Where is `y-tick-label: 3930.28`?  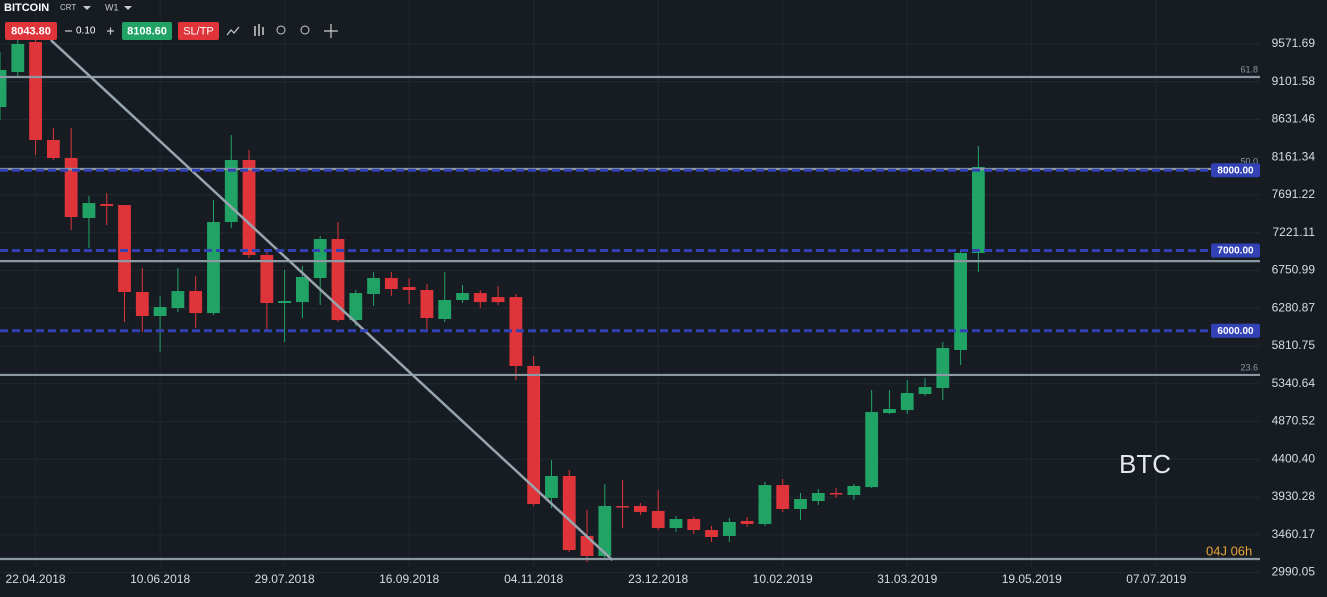 y-tick-label: 3930.28 is located at coordinates (1294, 496).